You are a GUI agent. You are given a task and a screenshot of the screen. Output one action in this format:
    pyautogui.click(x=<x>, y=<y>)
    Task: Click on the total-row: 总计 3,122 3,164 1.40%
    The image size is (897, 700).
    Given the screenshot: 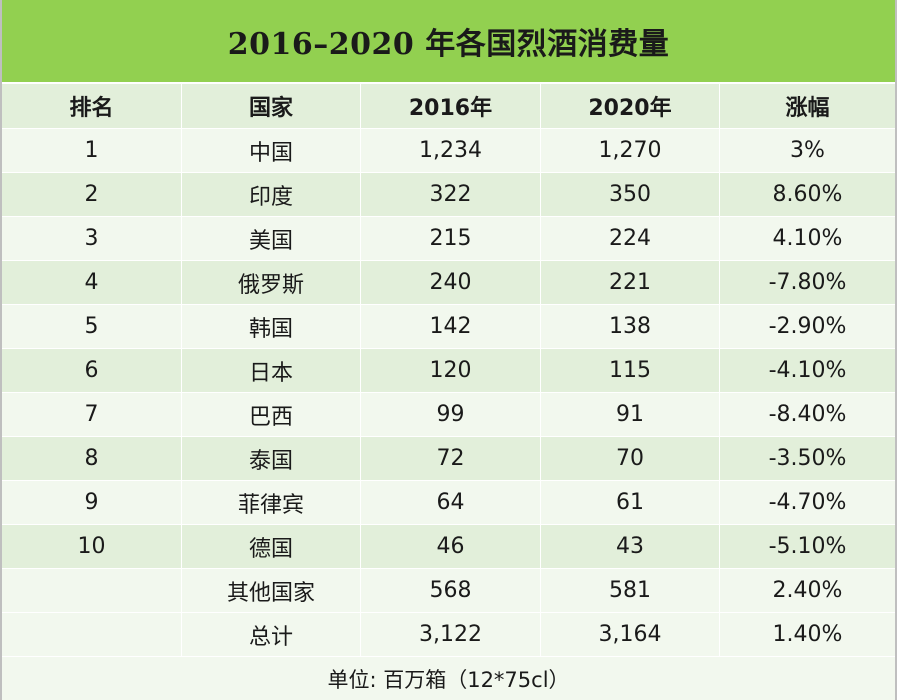 What is the action you would take?
    pyautogui.click(x=448, y=635)
    